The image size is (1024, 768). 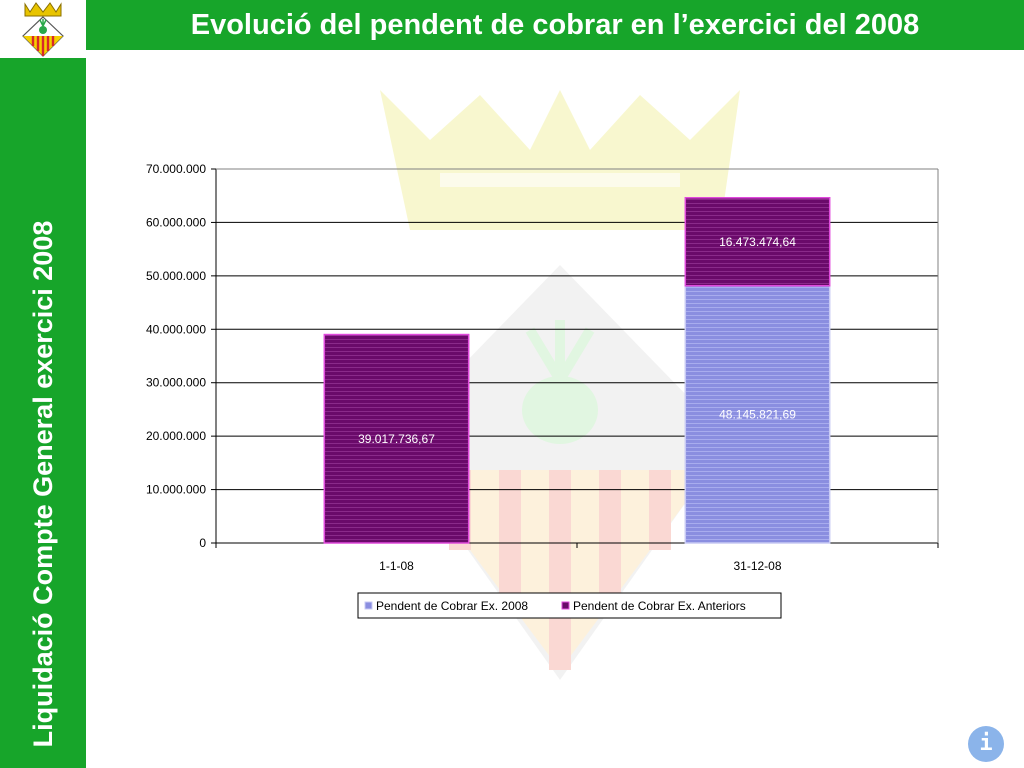 What do you see at coordinates (176, 276) in the screenshot?
I see `y-tick-label: 50.000.000` at bounding box center [176, 276].